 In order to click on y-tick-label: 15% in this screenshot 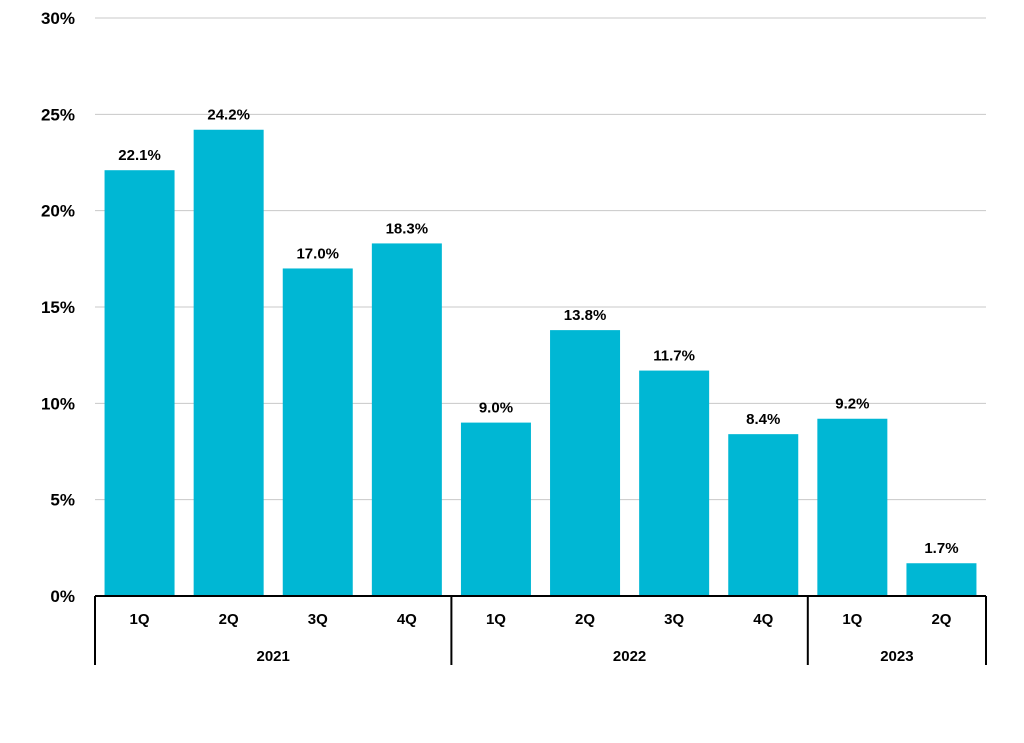, I will do `click(58, 307)`.